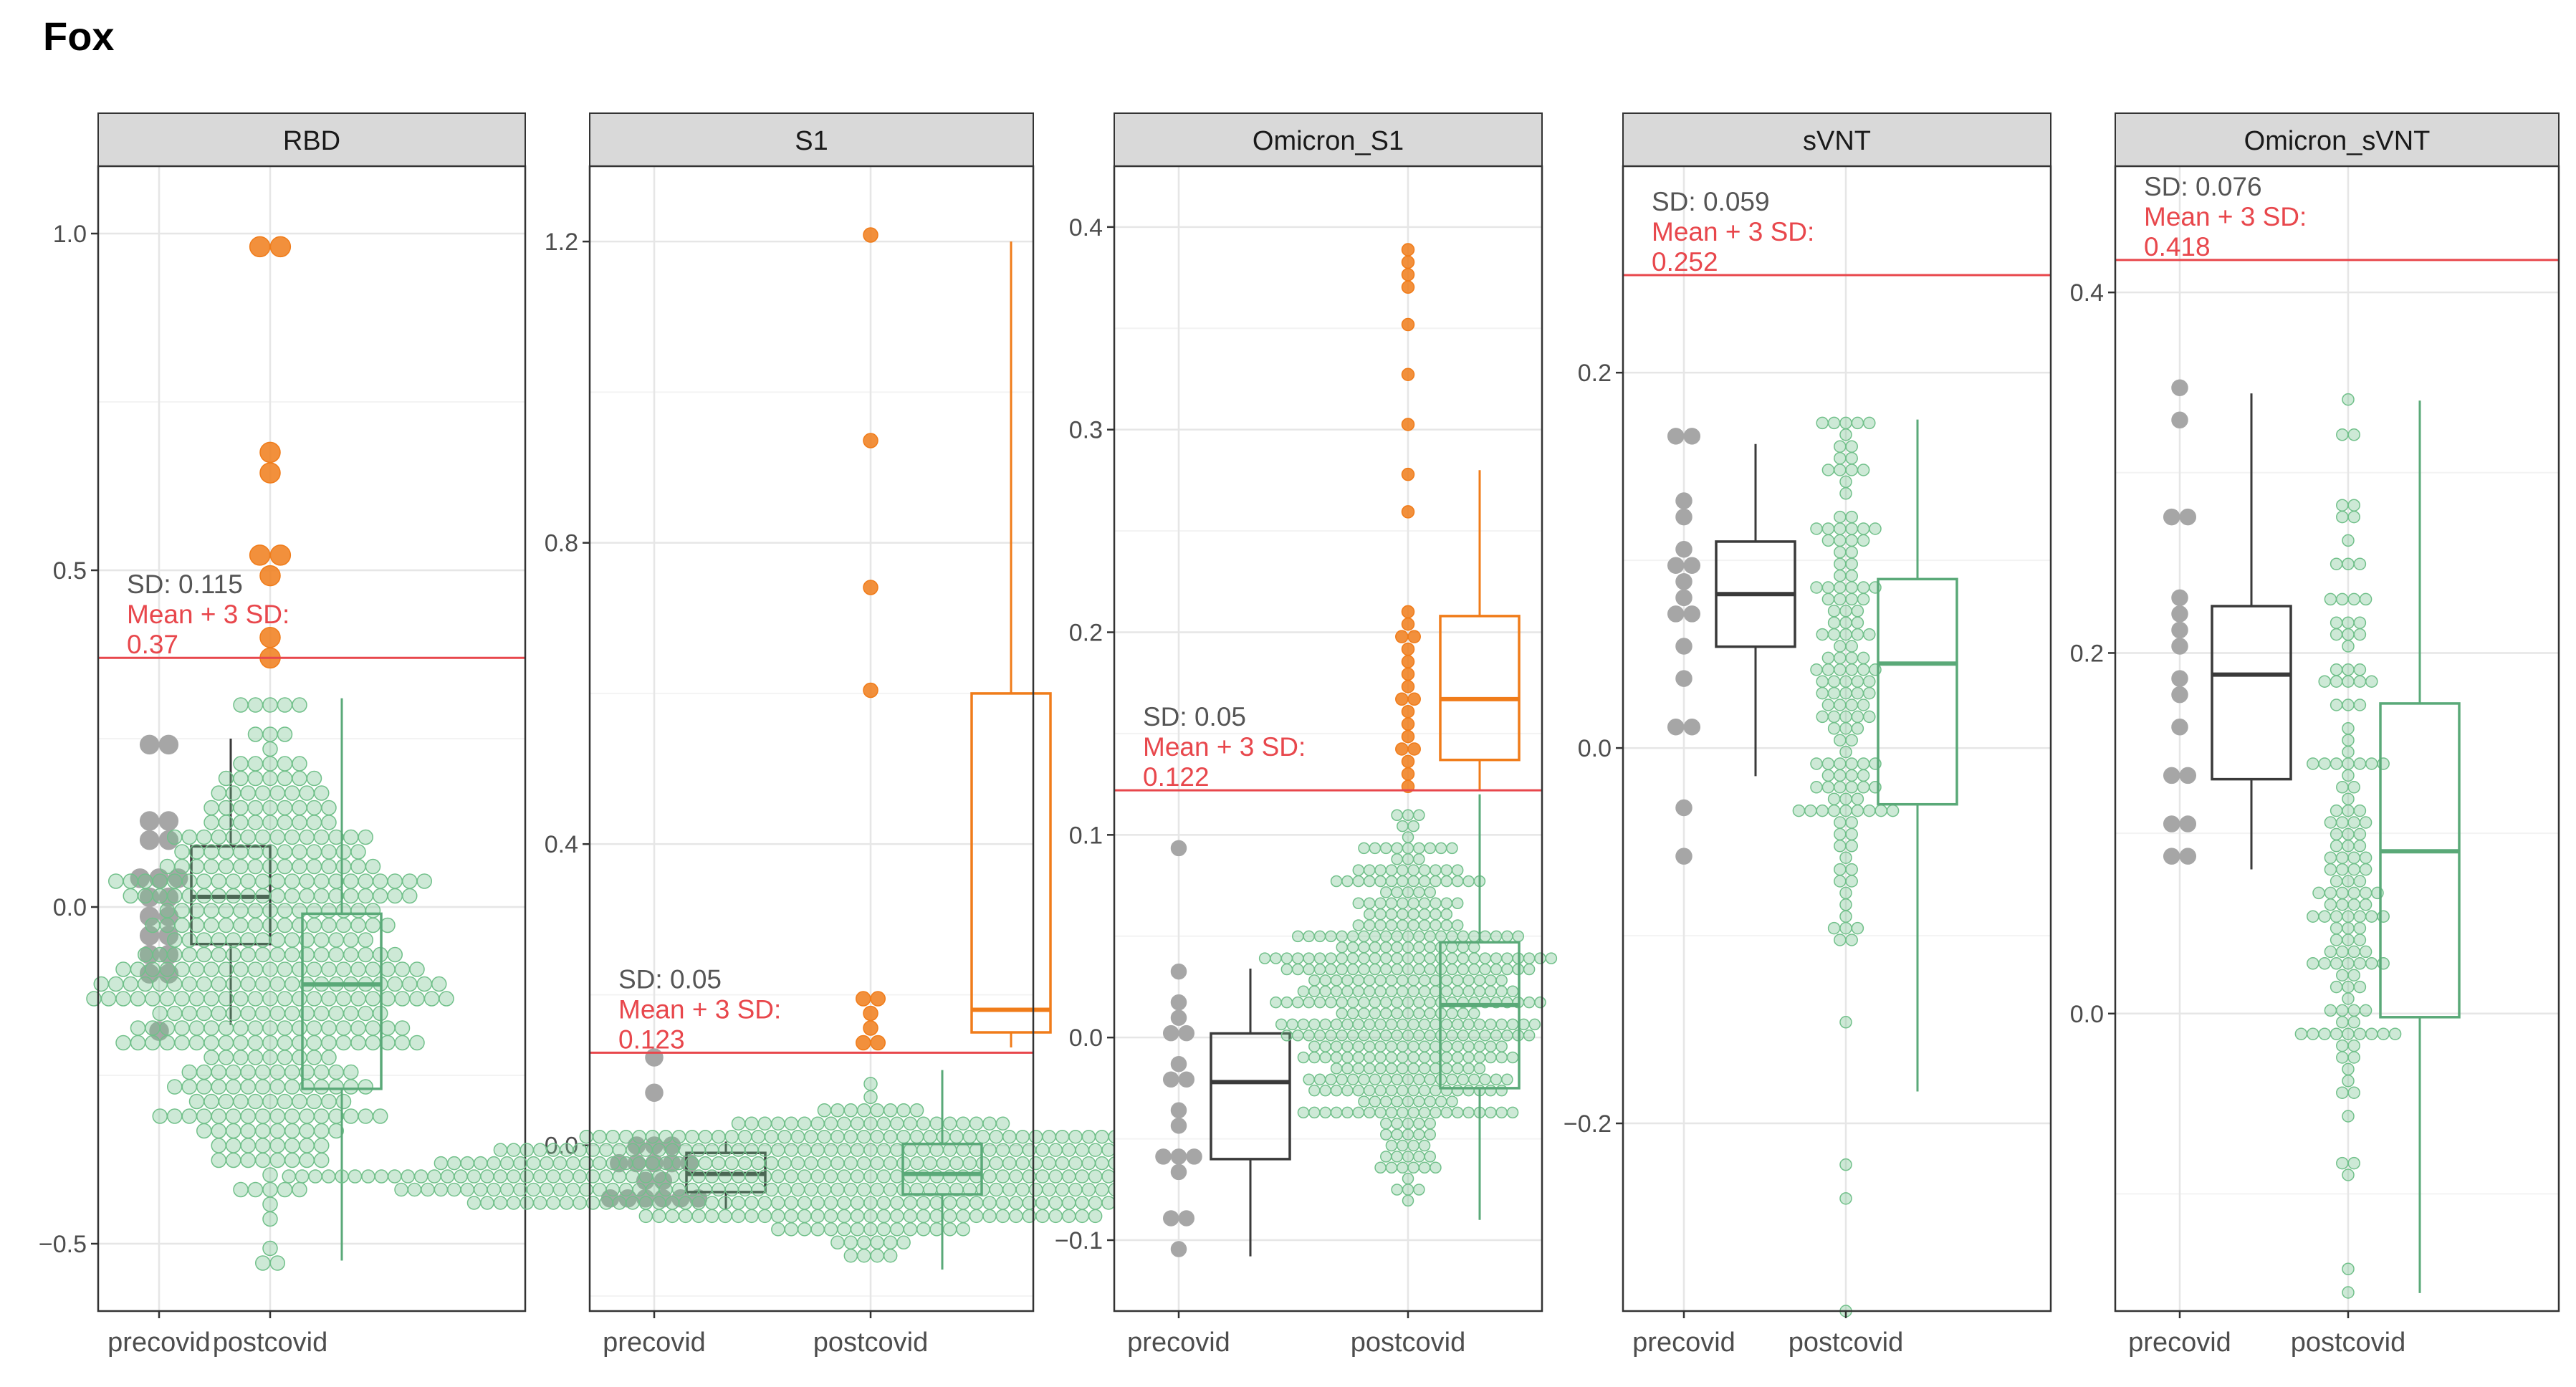 This screenshot has width=2576, height=1387. Describe the element at coordinates (312, 738) in the screenshot. I see `panel-border-rbd` at that location.